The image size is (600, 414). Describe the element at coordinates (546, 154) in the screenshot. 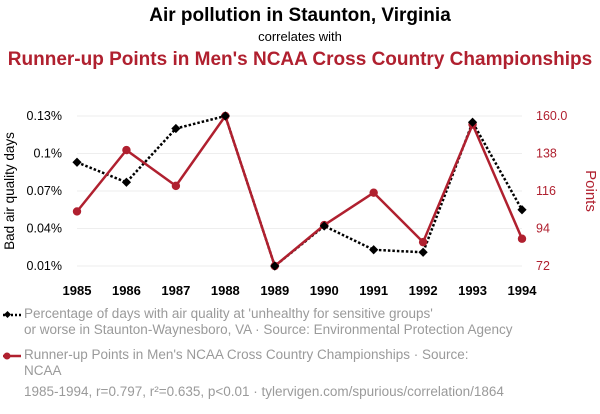

I see `y-right-tick-label: 138` at that location.